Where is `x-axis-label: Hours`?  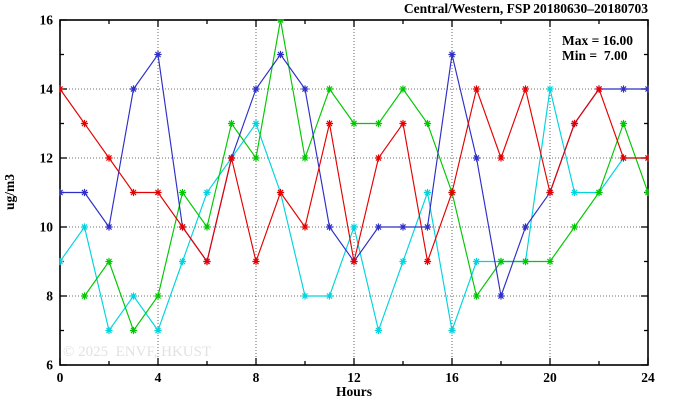 x-axis-label: Hours is located at coordinates (354, 391).